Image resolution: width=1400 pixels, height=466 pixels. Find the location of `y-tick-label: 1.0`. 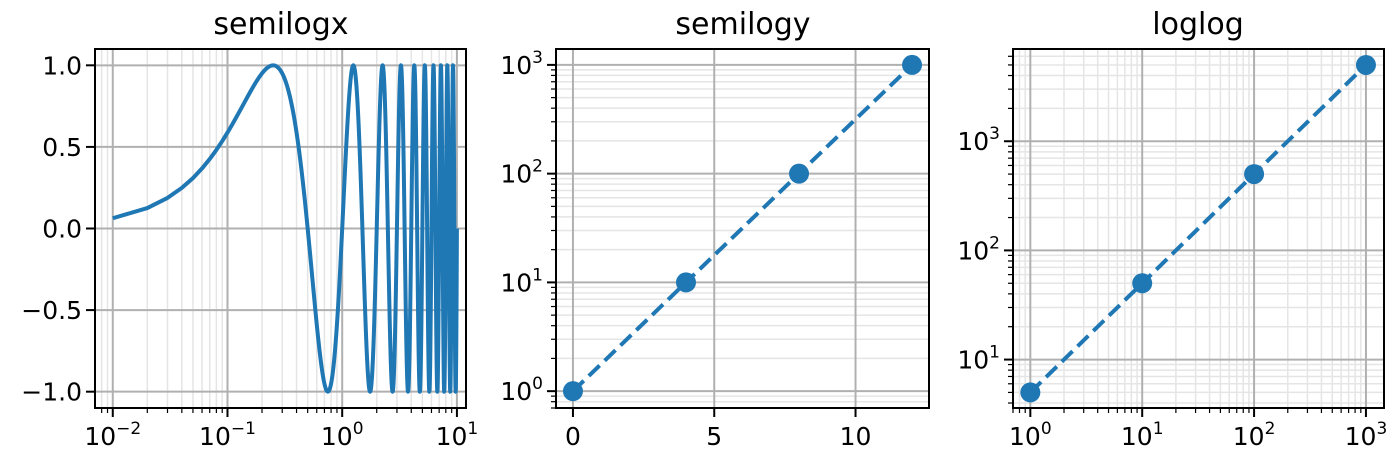

y-tick-label: 1.0 is located at coordinates (62, 65).